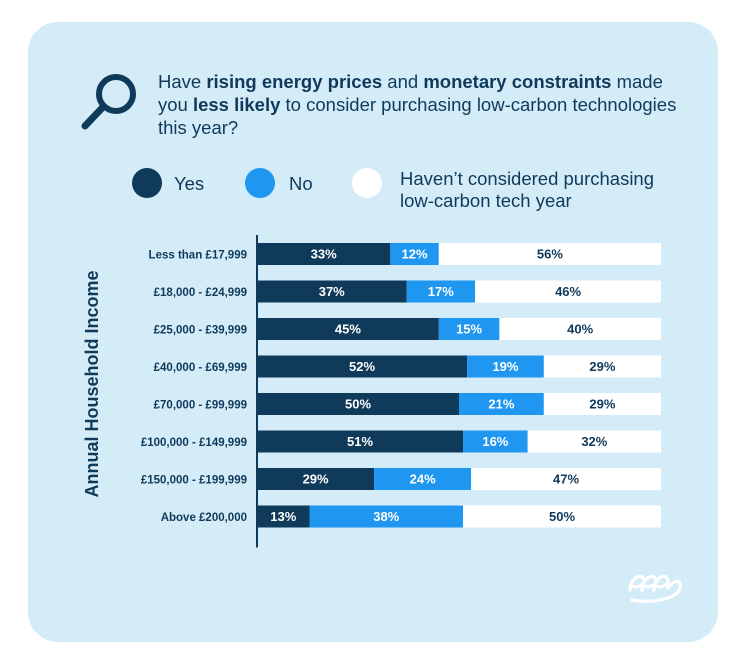 This screenshot has height=665, width=744. What do you see at coordinates (108, 102) in the screenshot?
I see `magnifying-glass-icon` at bounding box center [108, 102].